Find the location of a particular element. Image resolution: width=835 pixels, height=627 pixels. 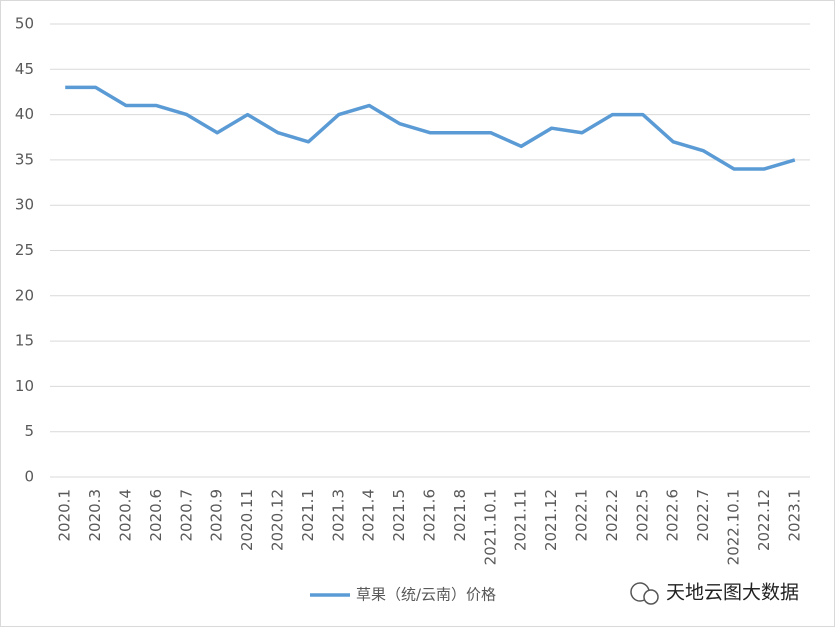

x-tick-label: 2021.1 is located at coordinates (308, 515).